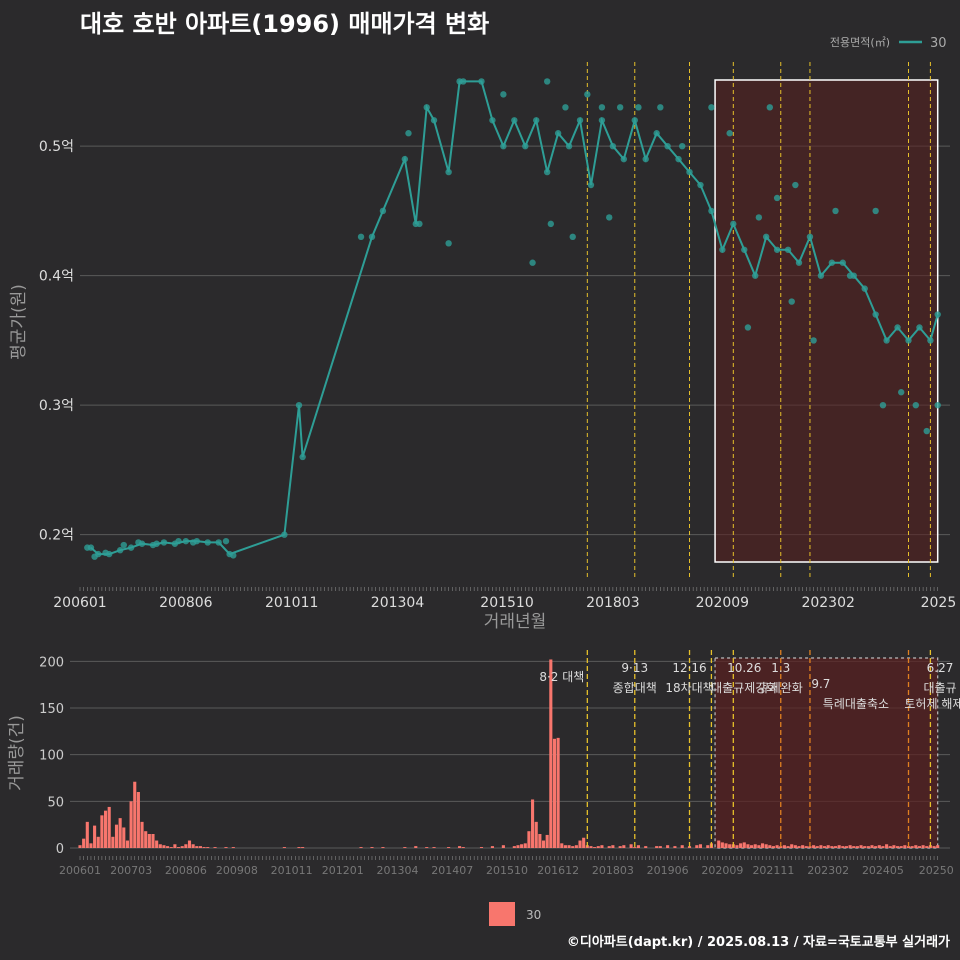  I want to click on volume-x-tick-label: 200703, so click(131, 870).